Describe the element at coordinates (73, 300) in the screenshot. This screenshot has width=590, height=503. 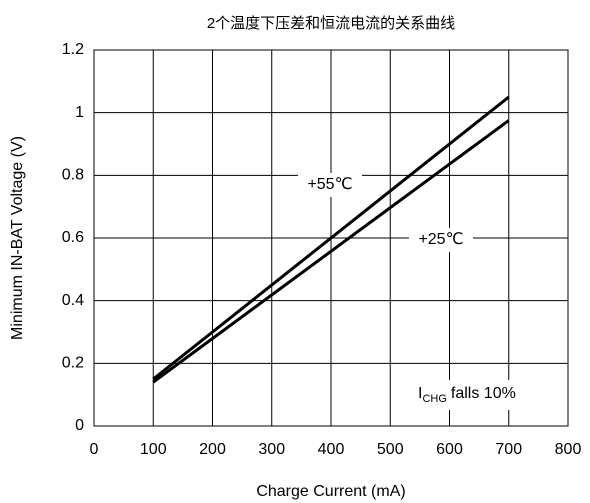
I see `y-tick-label: 0.4` at that location.